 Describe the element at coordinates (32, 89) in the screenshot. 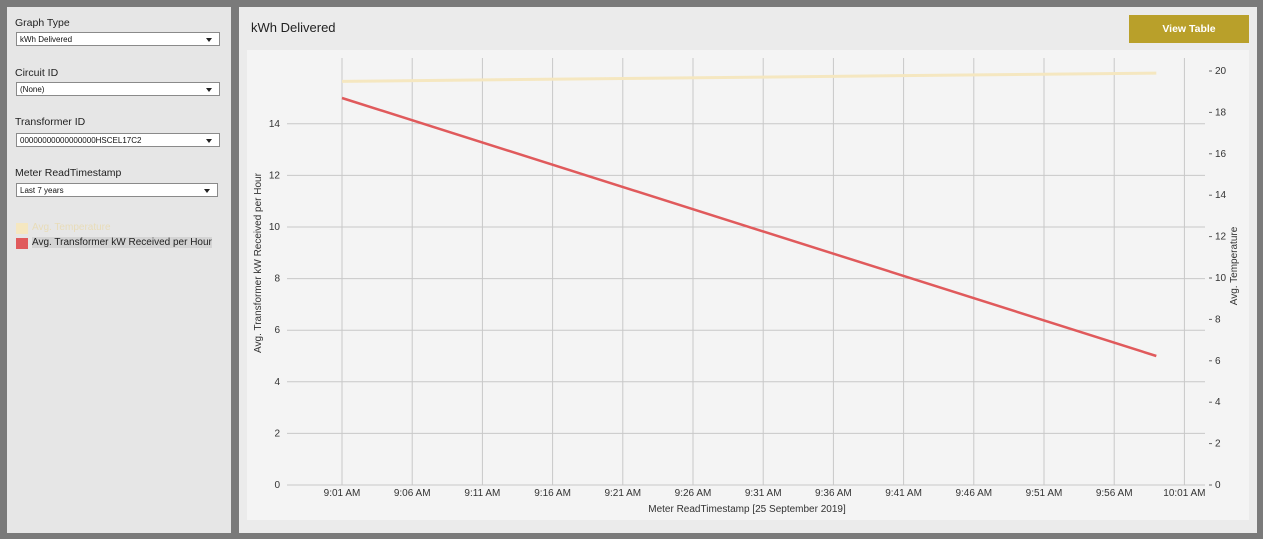

I see `circuit-id-value: (None)` at that location.